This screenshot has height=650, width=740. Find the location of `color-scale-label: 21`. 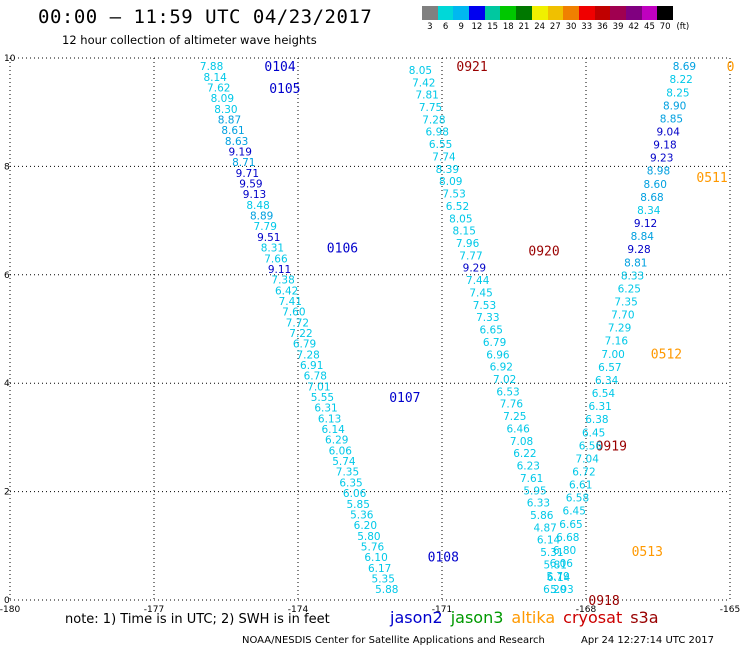

color-scale-label: 21 is located at coordinates (524, 27).